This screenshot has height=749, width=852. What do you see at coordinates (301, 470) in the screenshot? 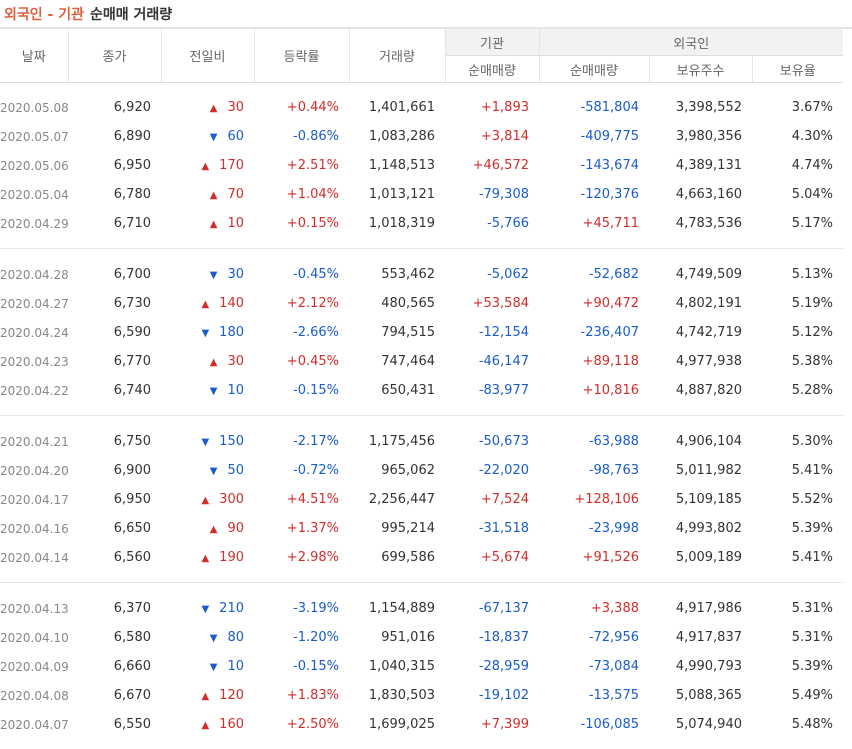
I see `rate-cell: -0.72%` at bounding box center [301, 470].